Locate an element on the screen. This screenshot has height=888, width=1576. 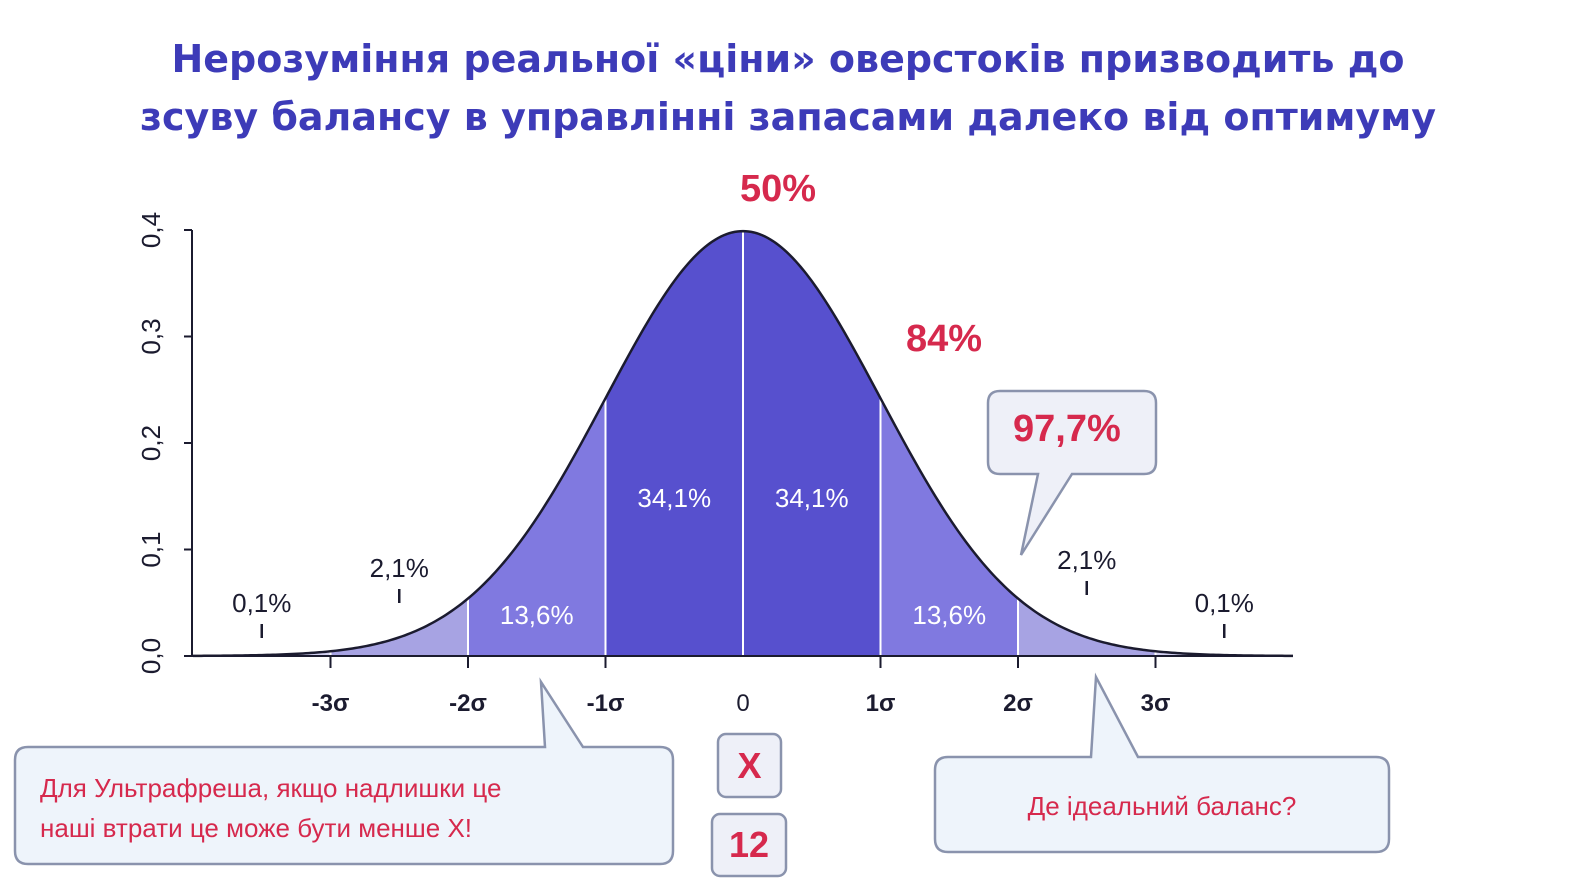
x-tick-label-1: -2σ is located at coordinates (468, 703).